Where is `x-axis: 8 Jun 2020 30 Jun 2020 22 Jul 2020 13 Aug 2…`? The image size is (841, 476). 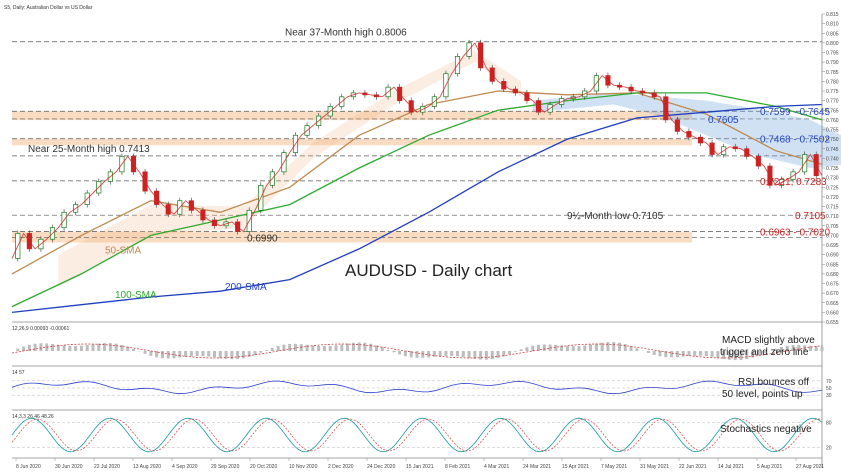 x-axis: 8 Jun 2020 30 Jun 2020 22 Jul 2020 13 Aug 2… is located at coordinates (419, 464).